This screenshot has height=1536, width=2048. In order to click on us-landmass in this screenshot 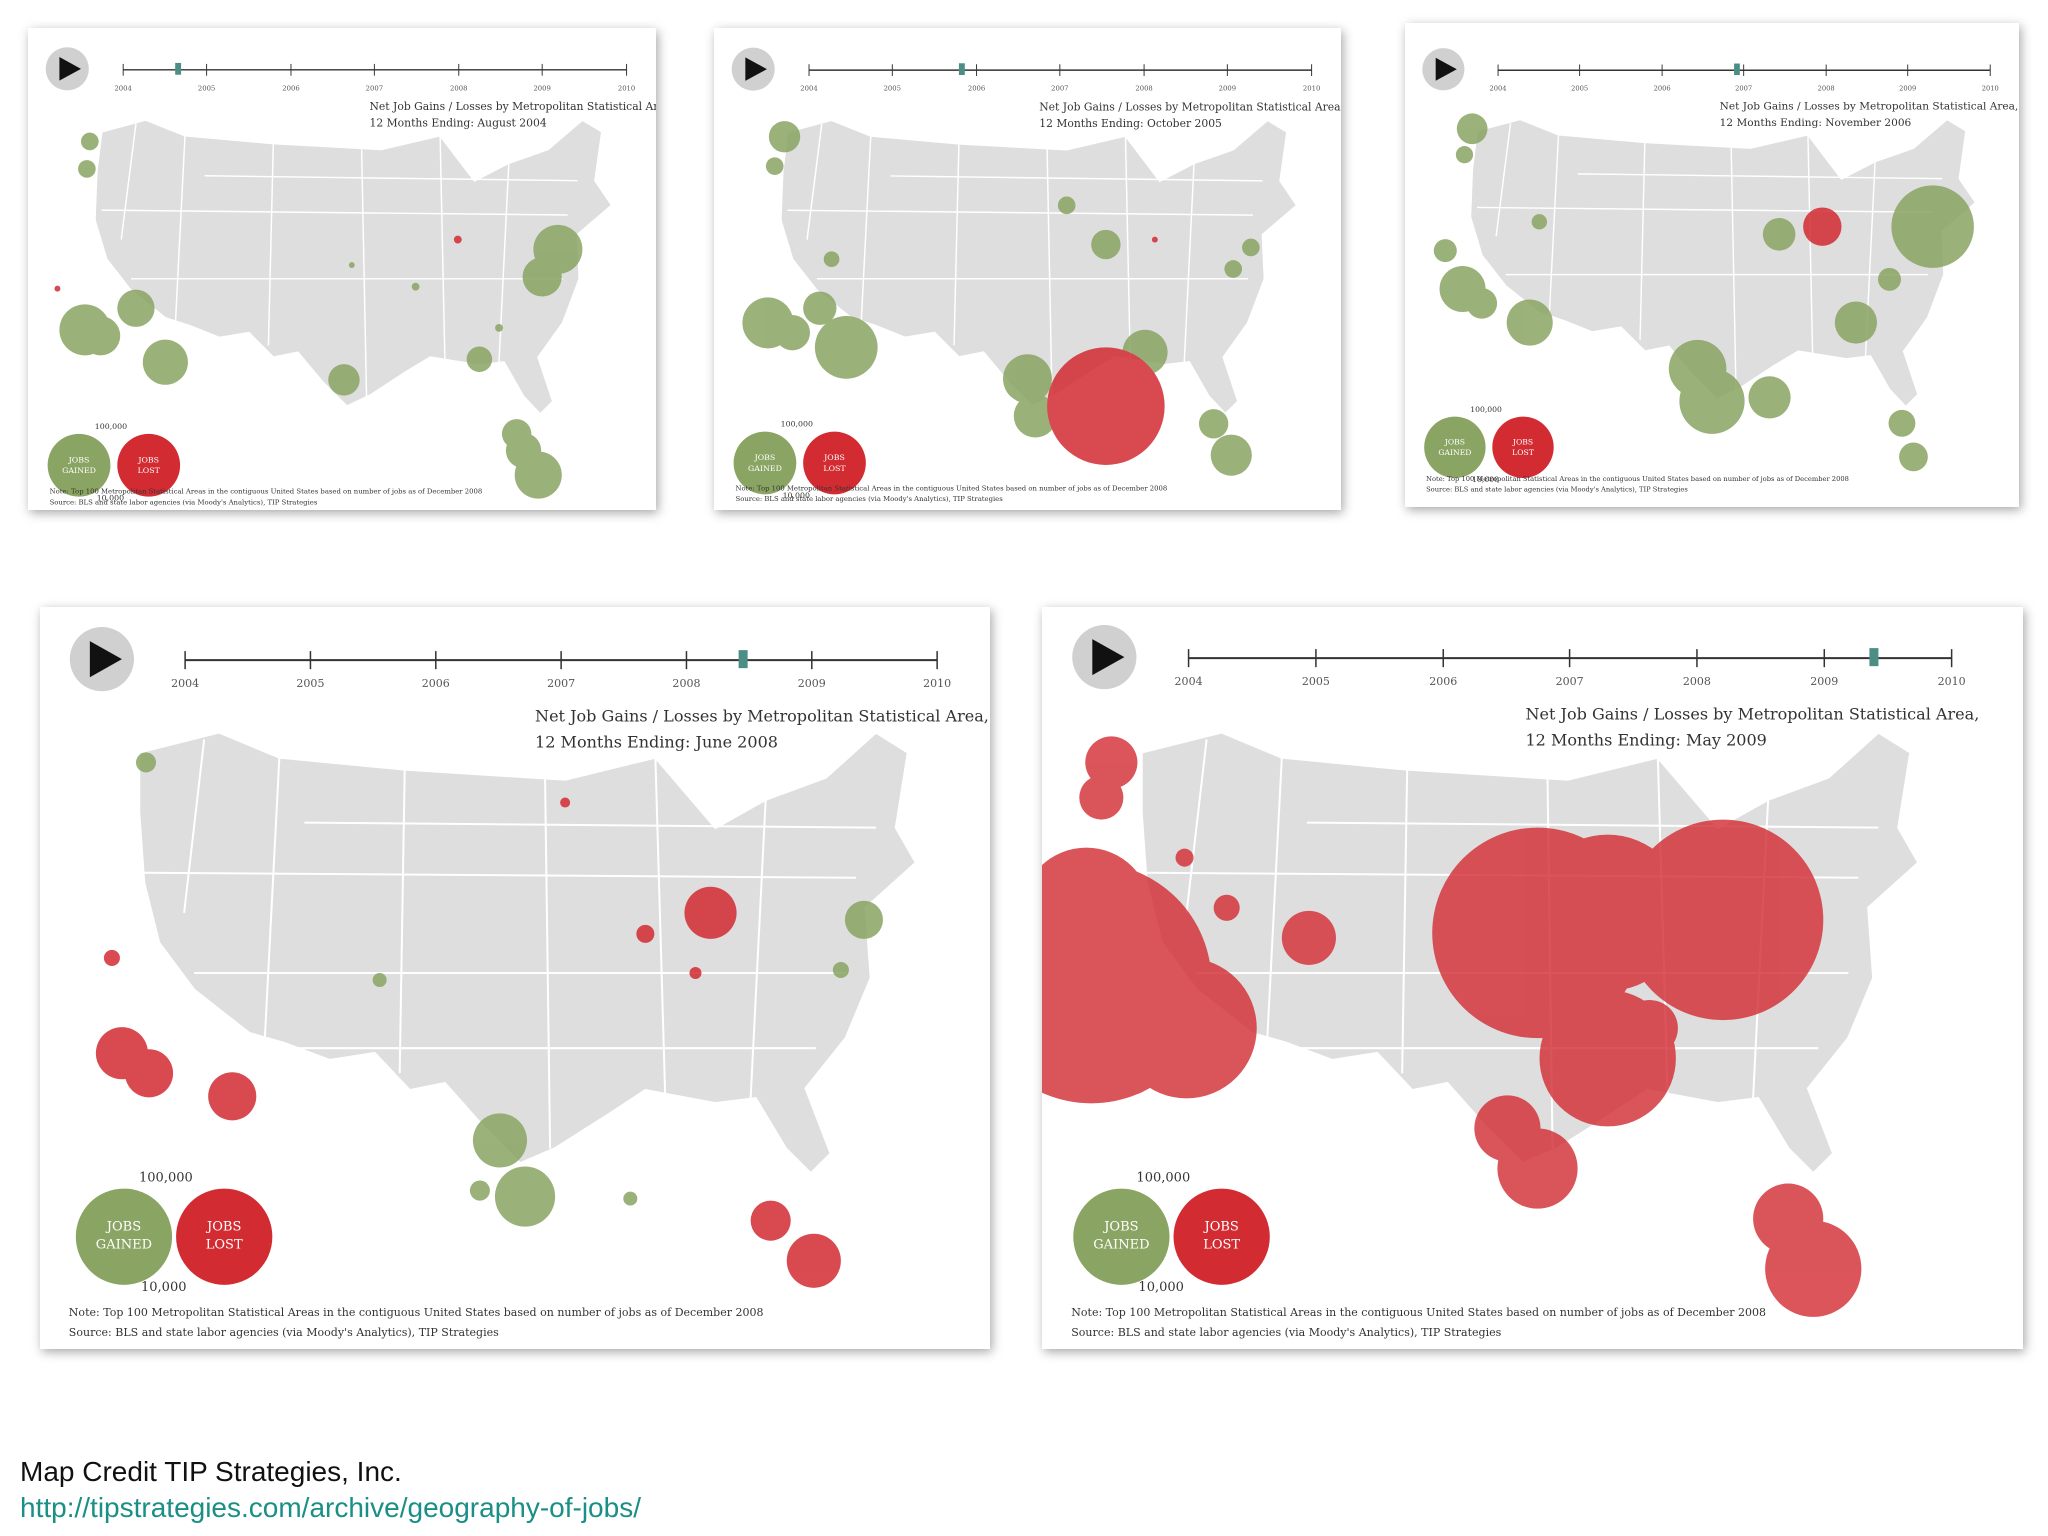, I will do `click(1039, 267)`.